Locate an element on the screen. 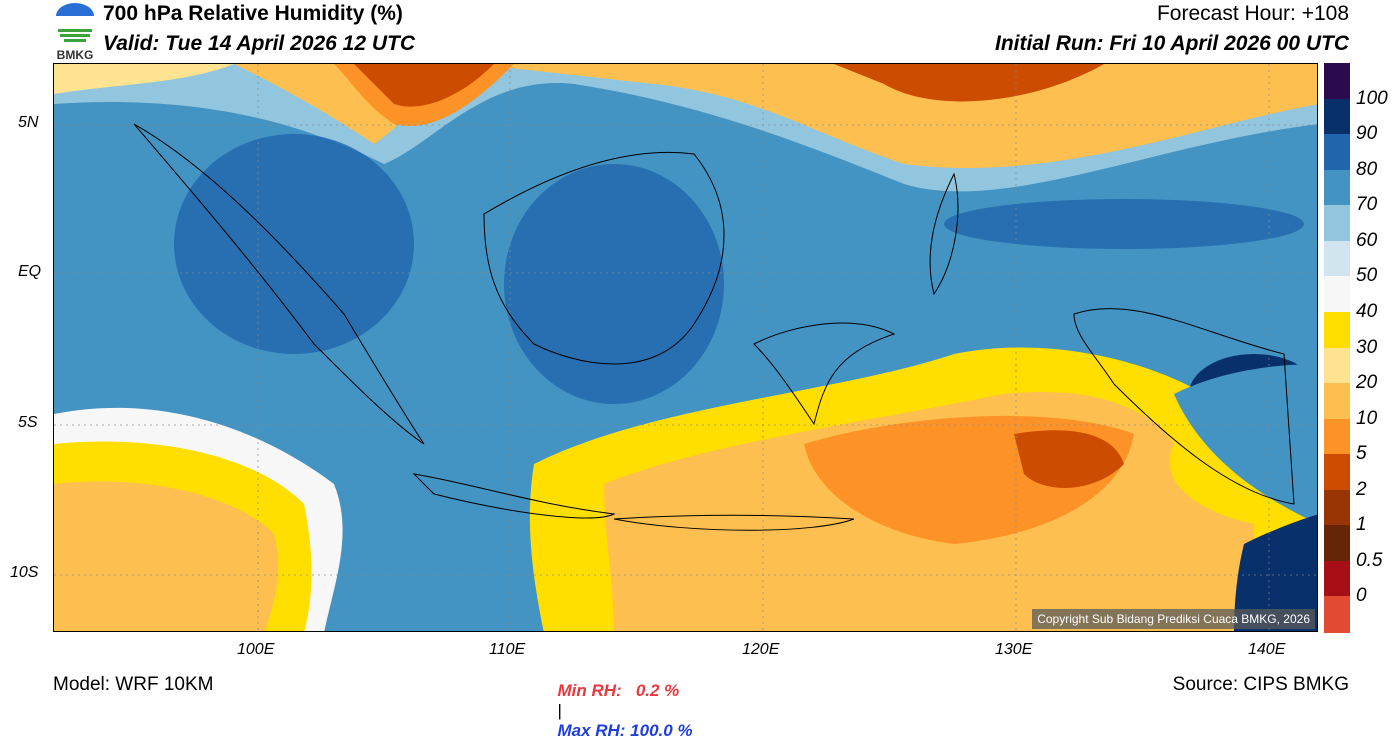 The image size is (1400, 741). model-label: Model: WRF 10KM is located at coordinates (133, 684).